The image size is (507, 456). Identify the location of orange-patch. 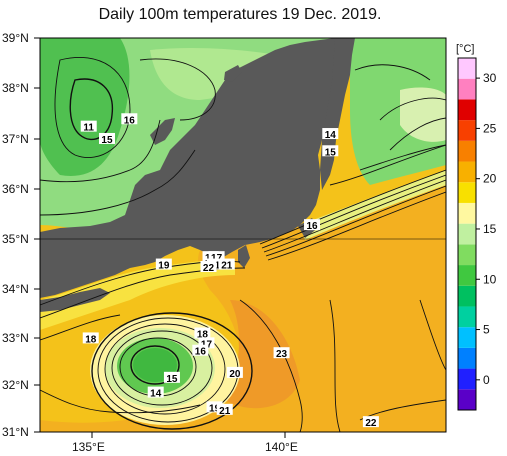
(262, 354).